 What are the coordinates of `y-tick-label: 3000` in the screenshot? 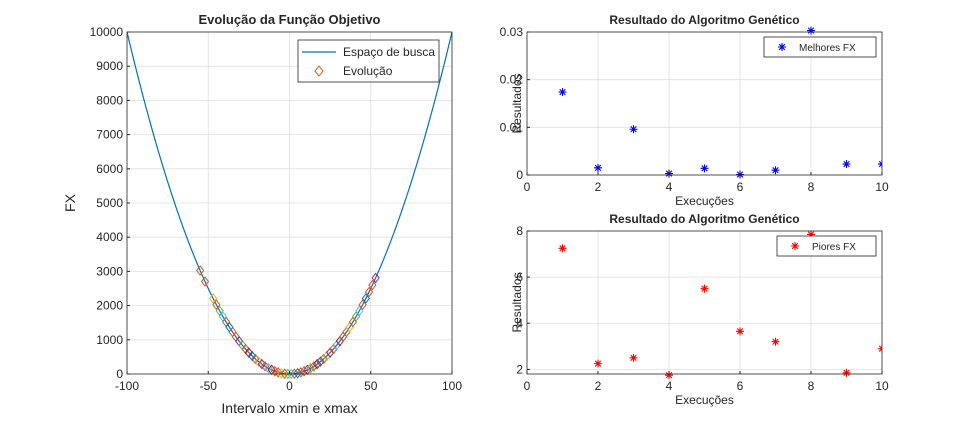 It's located at (109, 271).